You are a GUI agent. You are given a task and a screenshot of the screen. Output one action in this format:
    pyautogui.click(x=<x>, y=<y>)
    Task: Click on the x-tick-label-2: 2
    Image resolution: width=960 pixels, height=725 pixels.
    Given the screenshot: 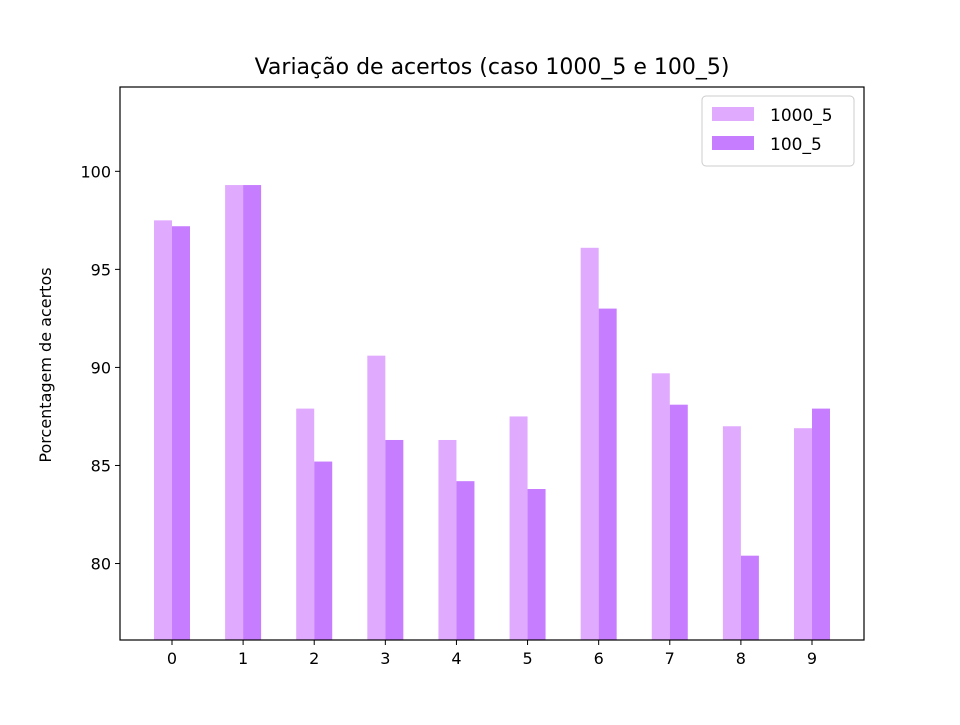 What is the action you would take?
    pyautogui.click(x=314, y=658)
    